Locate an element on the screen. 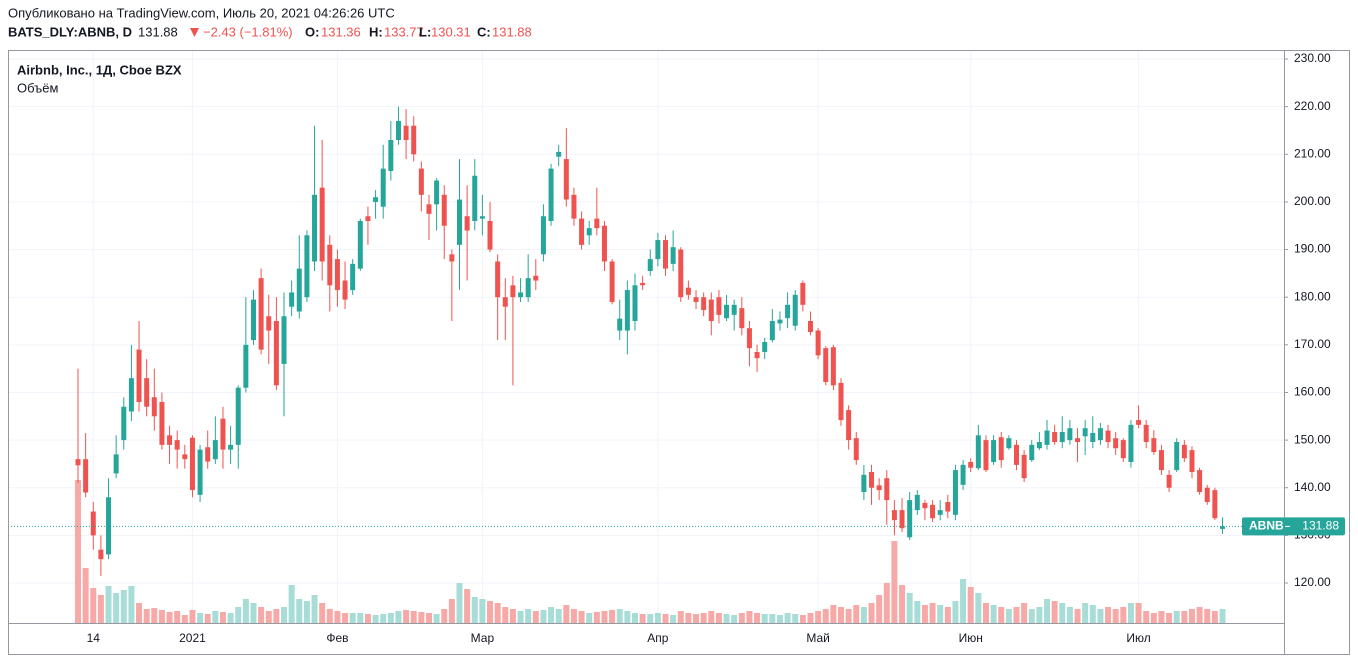 This screenshot has width=1358, height=662. open-value: 131.36 is located at coordinates (341, 31).